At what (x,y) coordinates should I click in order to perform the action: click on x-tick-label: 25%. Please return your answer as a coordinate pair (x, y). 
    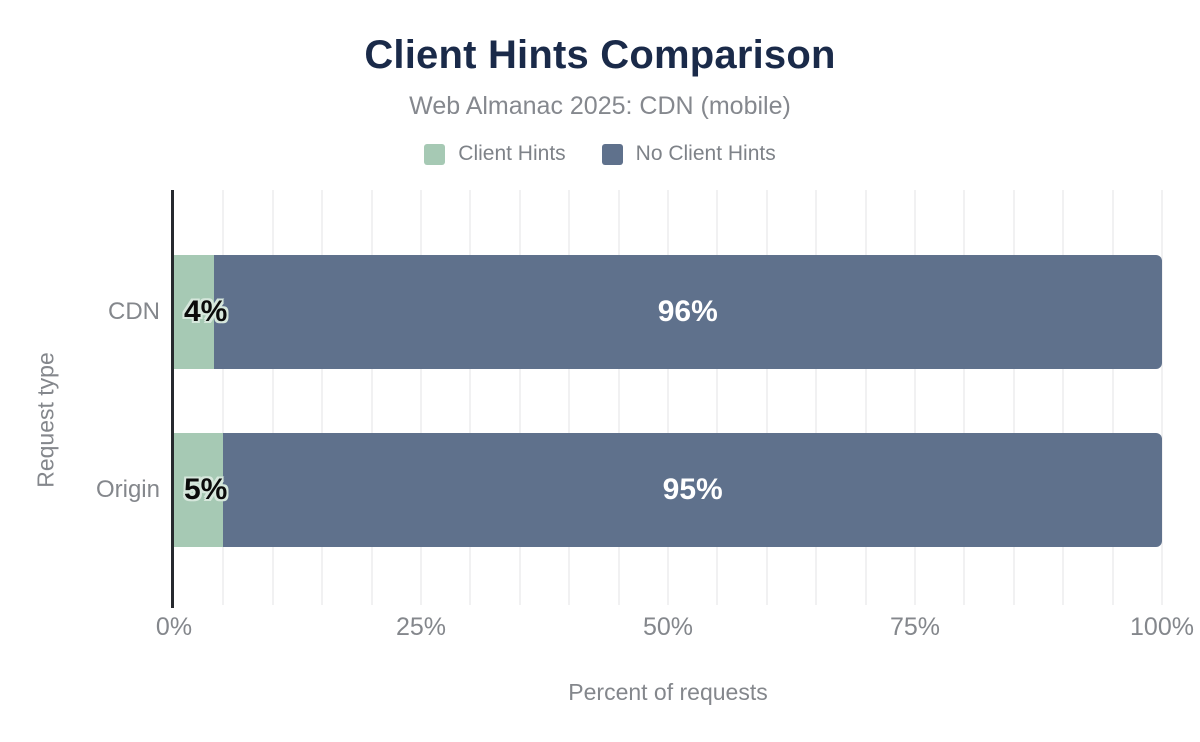
    Looking at the image, I should click on (421, 627).